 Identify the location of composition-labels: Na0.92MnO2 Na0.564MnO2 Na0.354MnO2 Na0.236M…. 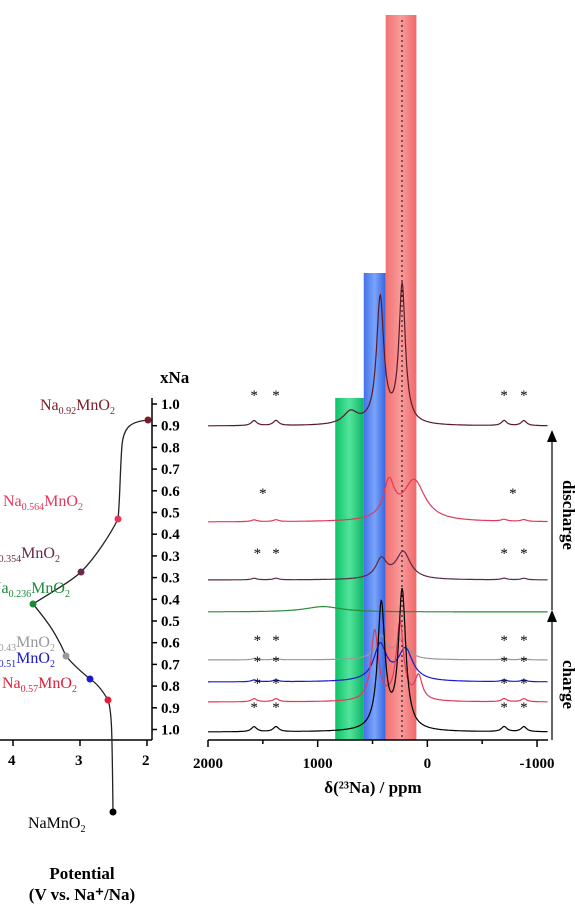
(57, 616).